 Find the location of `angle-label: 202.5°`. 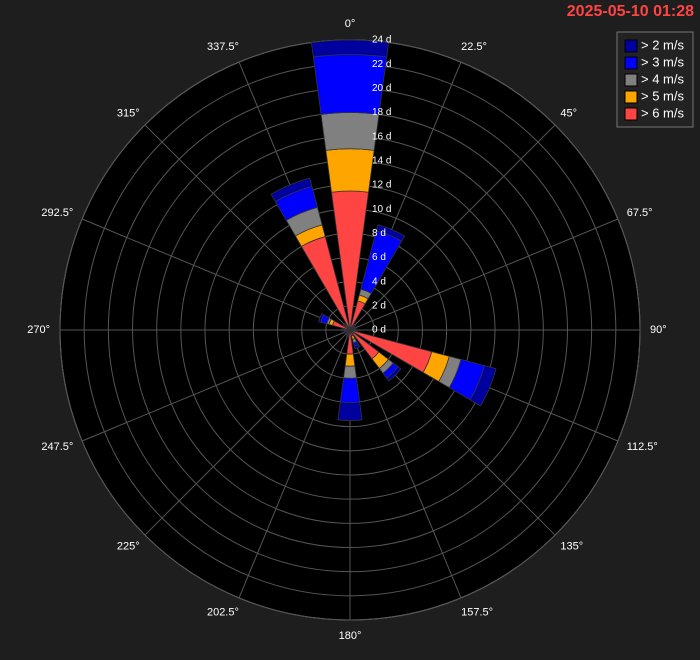

angle-label: 202.5° is located at coordinates (223, 613).